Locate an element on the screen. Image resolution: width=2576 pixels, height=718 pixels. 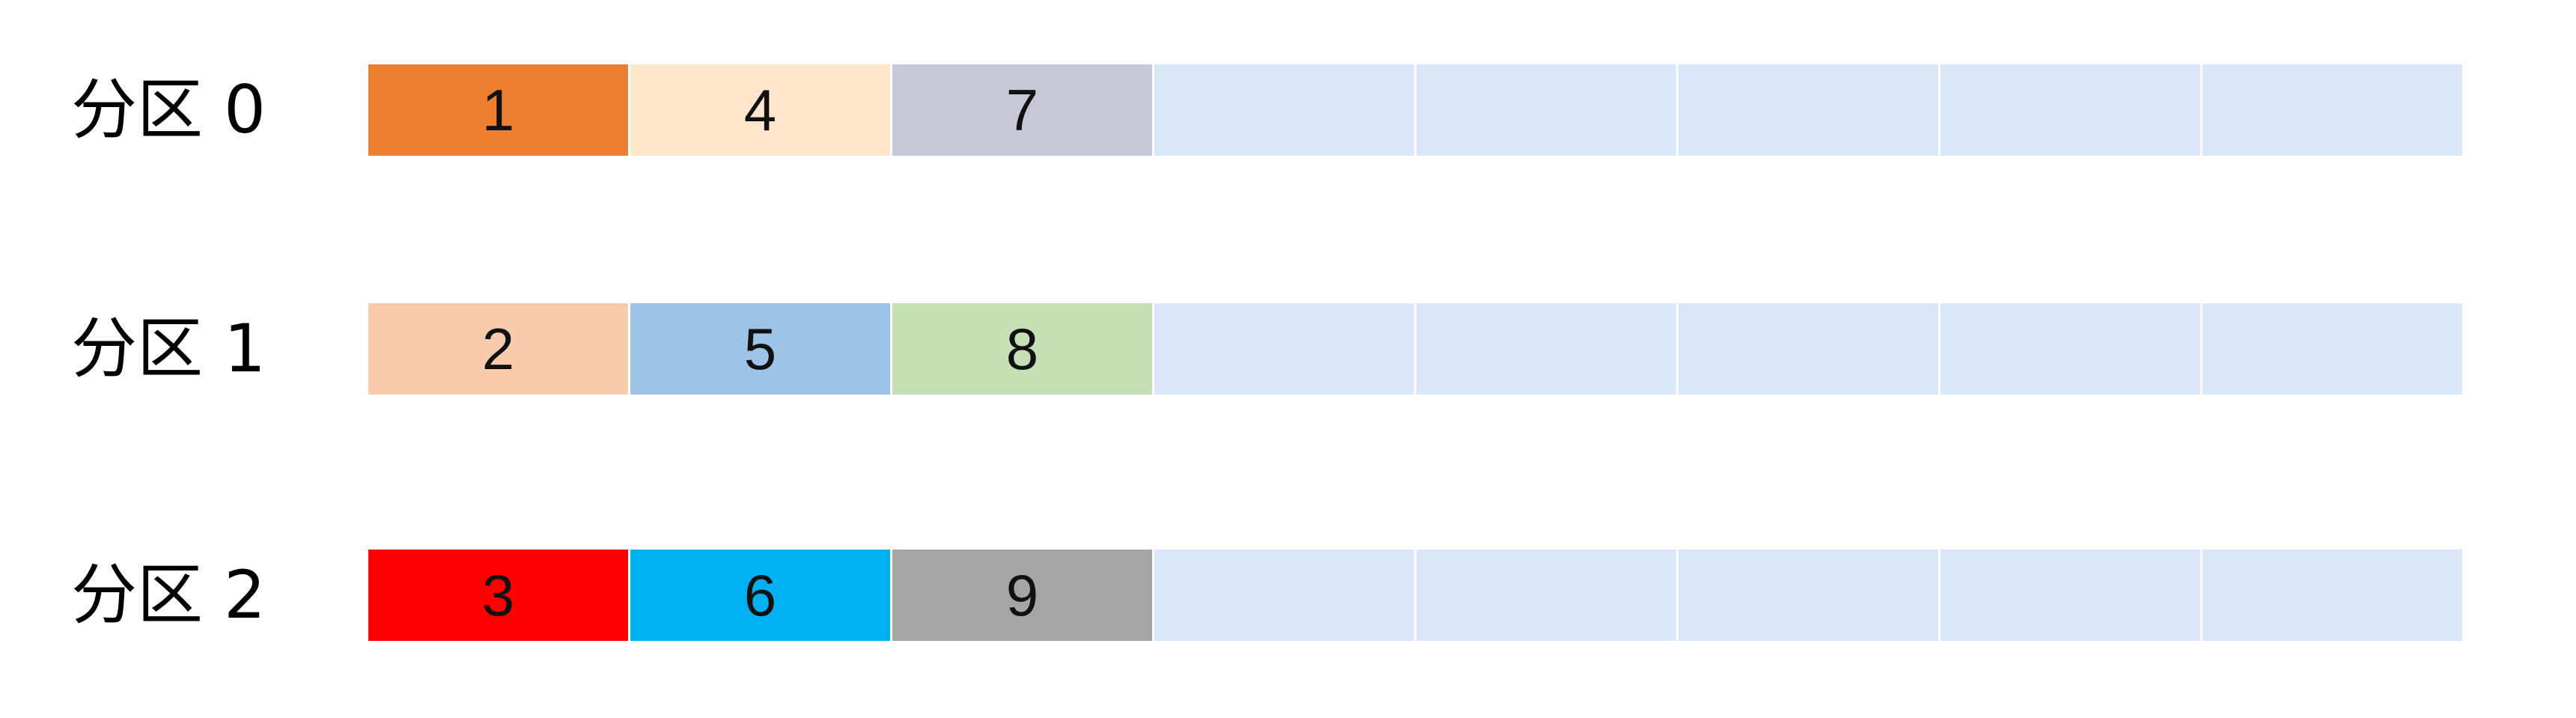
message-cell: 6 is located at coordinates (760, 595).